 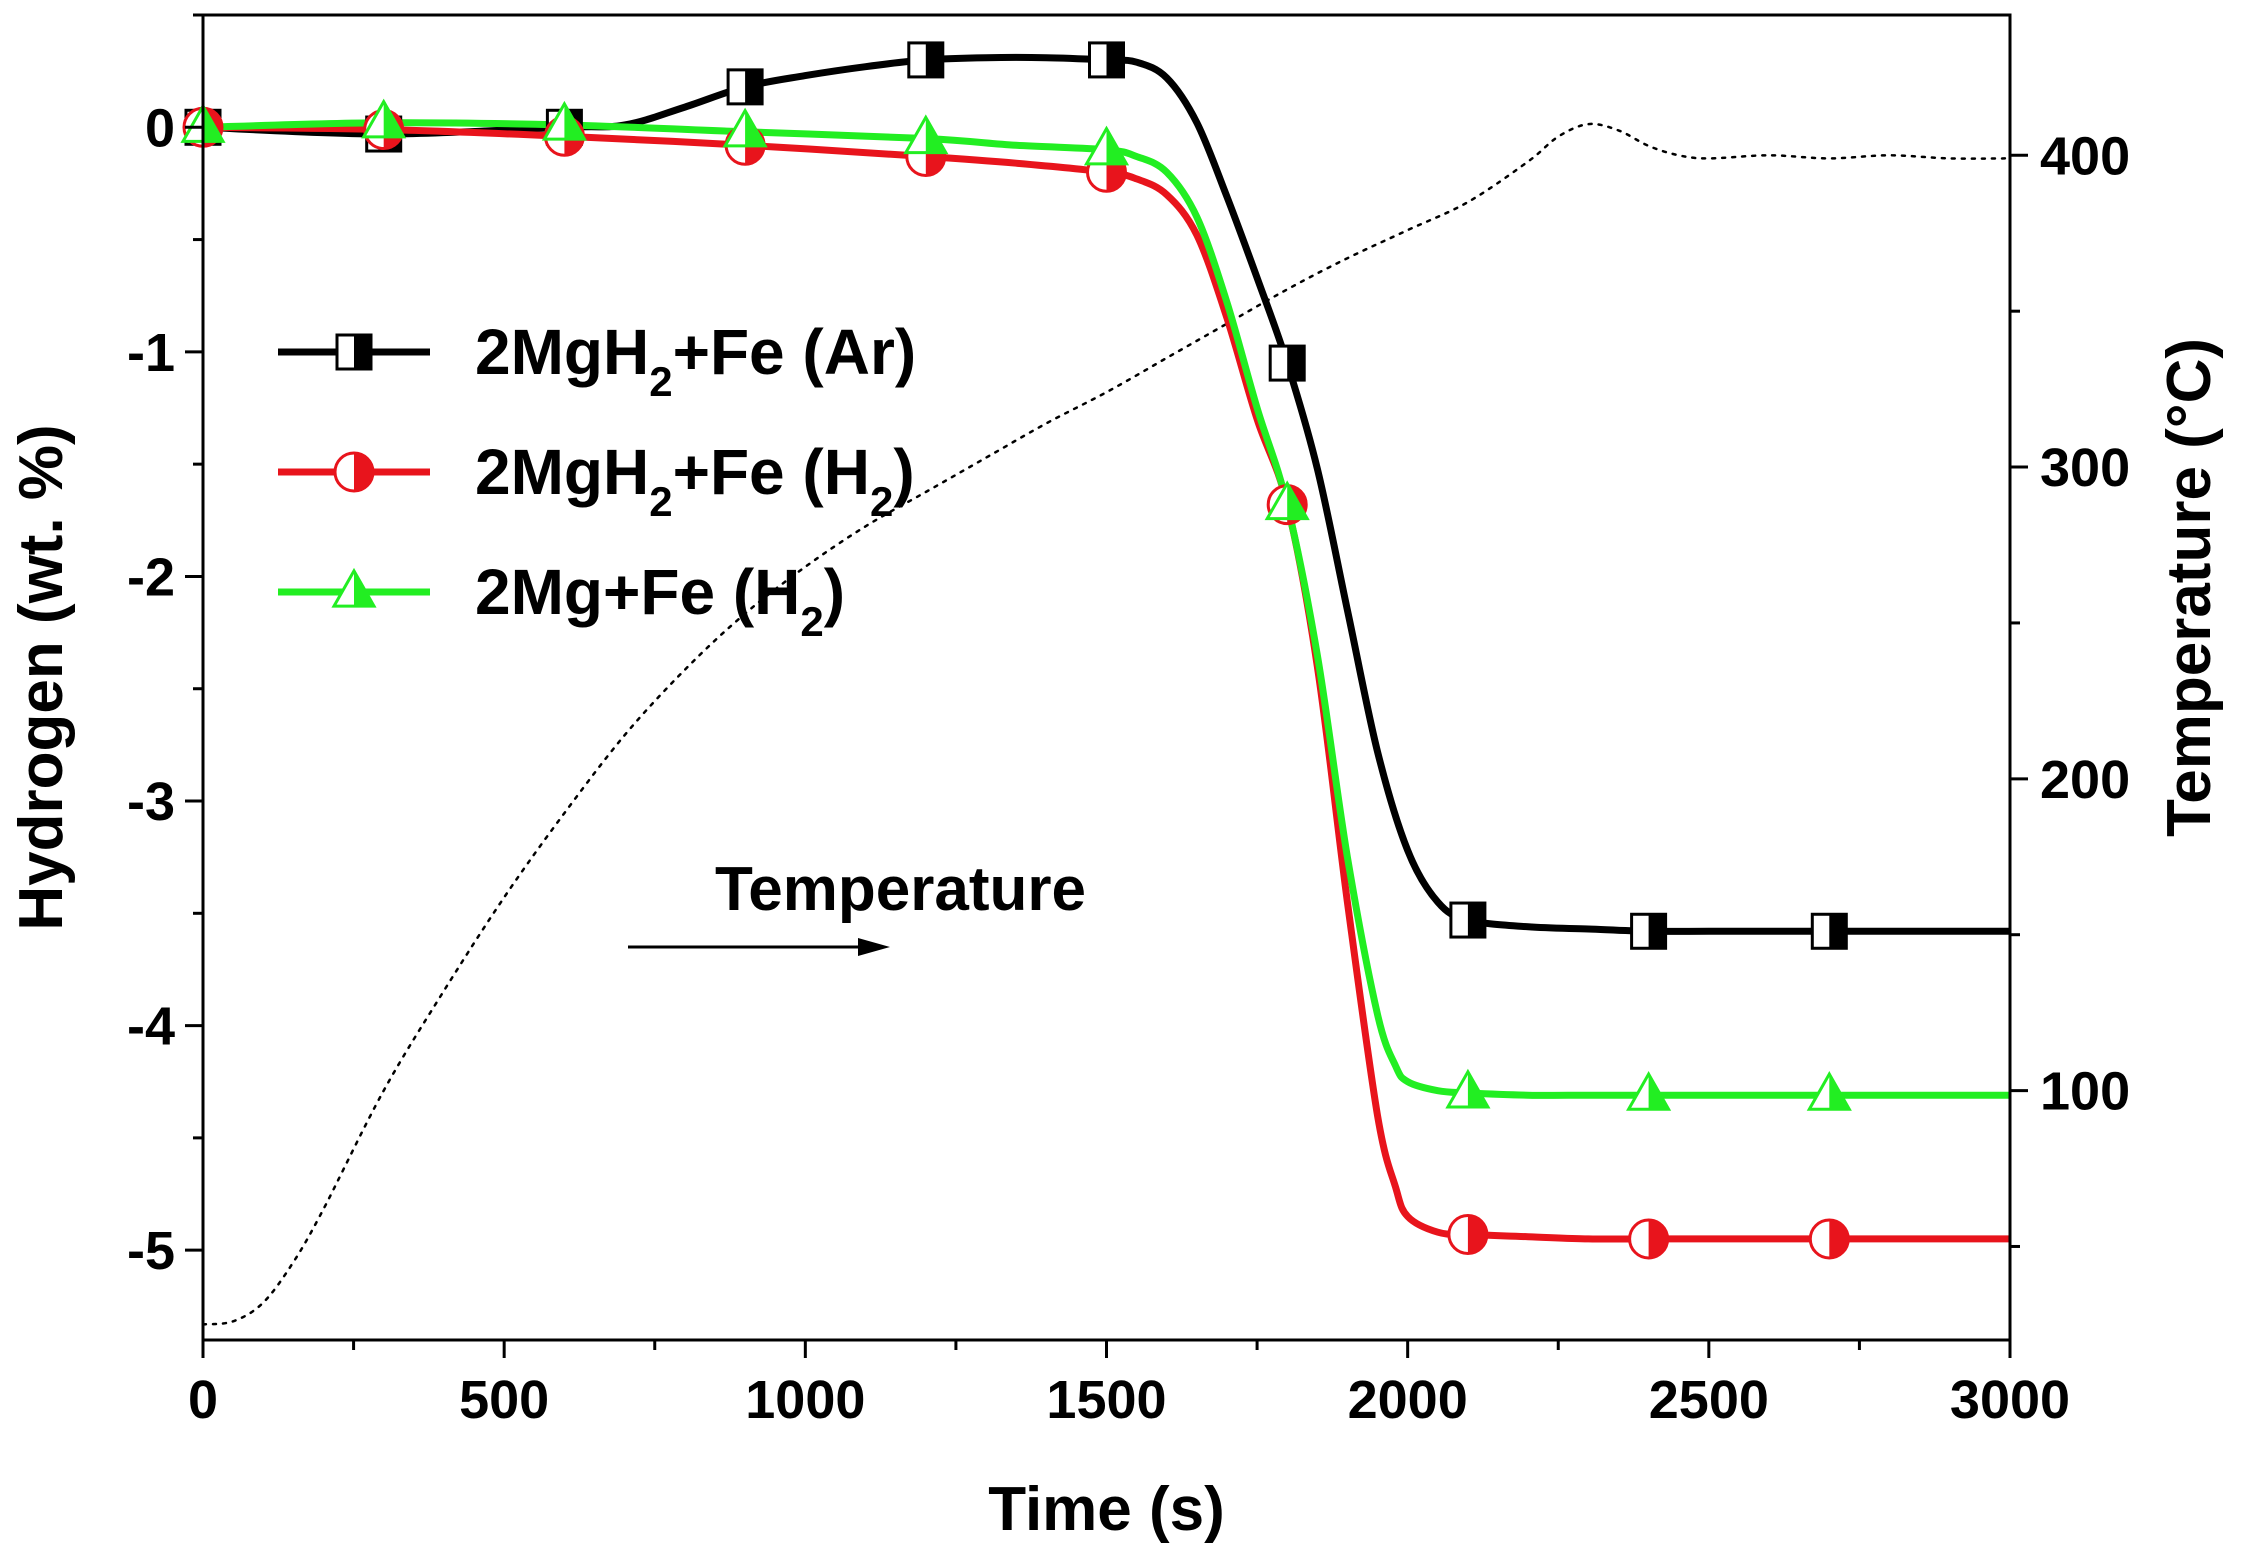 What do you see at coordinates (2085, 780) in the screenshot?
I see `y-right-tick-label: 200` at bounding box center [2085, 780].